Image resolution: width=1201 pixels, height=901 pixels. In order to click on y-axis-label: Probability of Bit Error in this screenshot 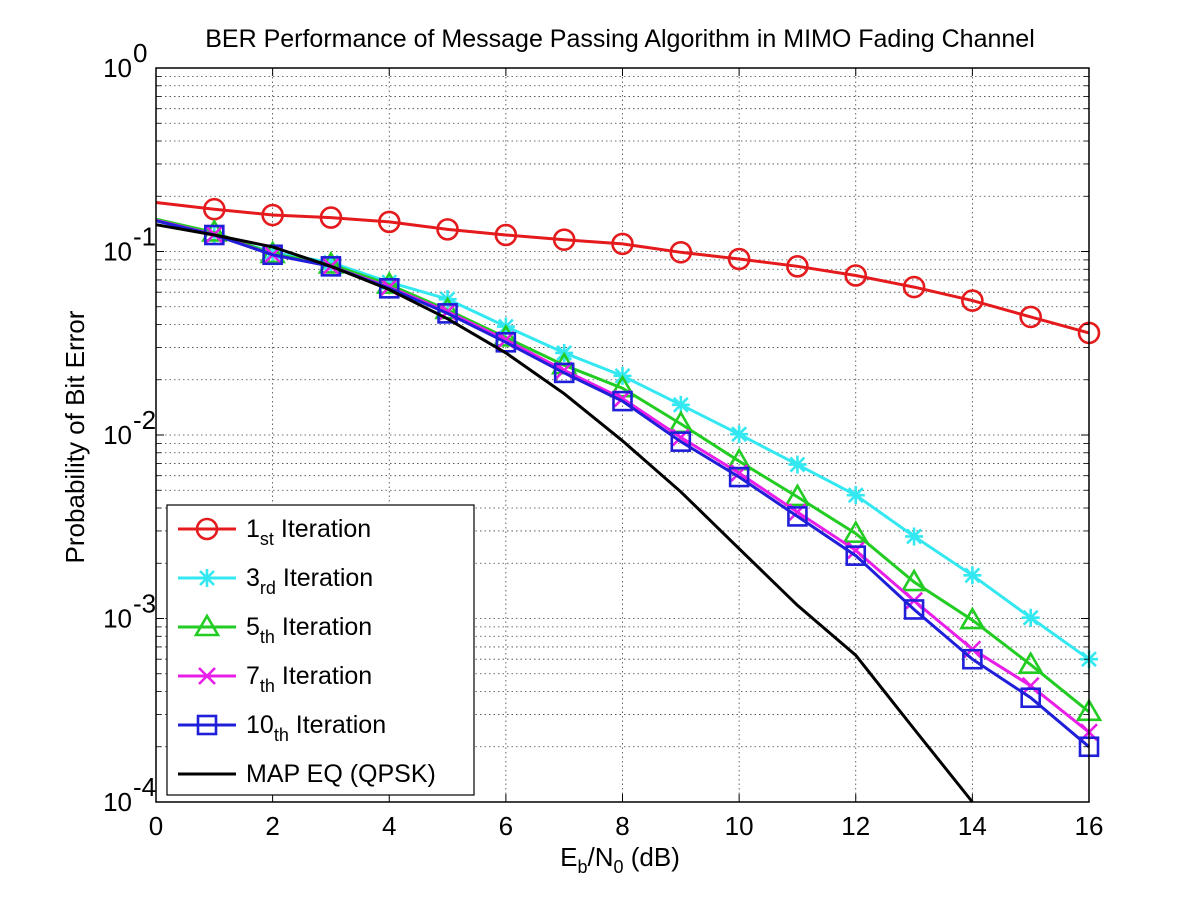, I will do `click(75, 436)`.